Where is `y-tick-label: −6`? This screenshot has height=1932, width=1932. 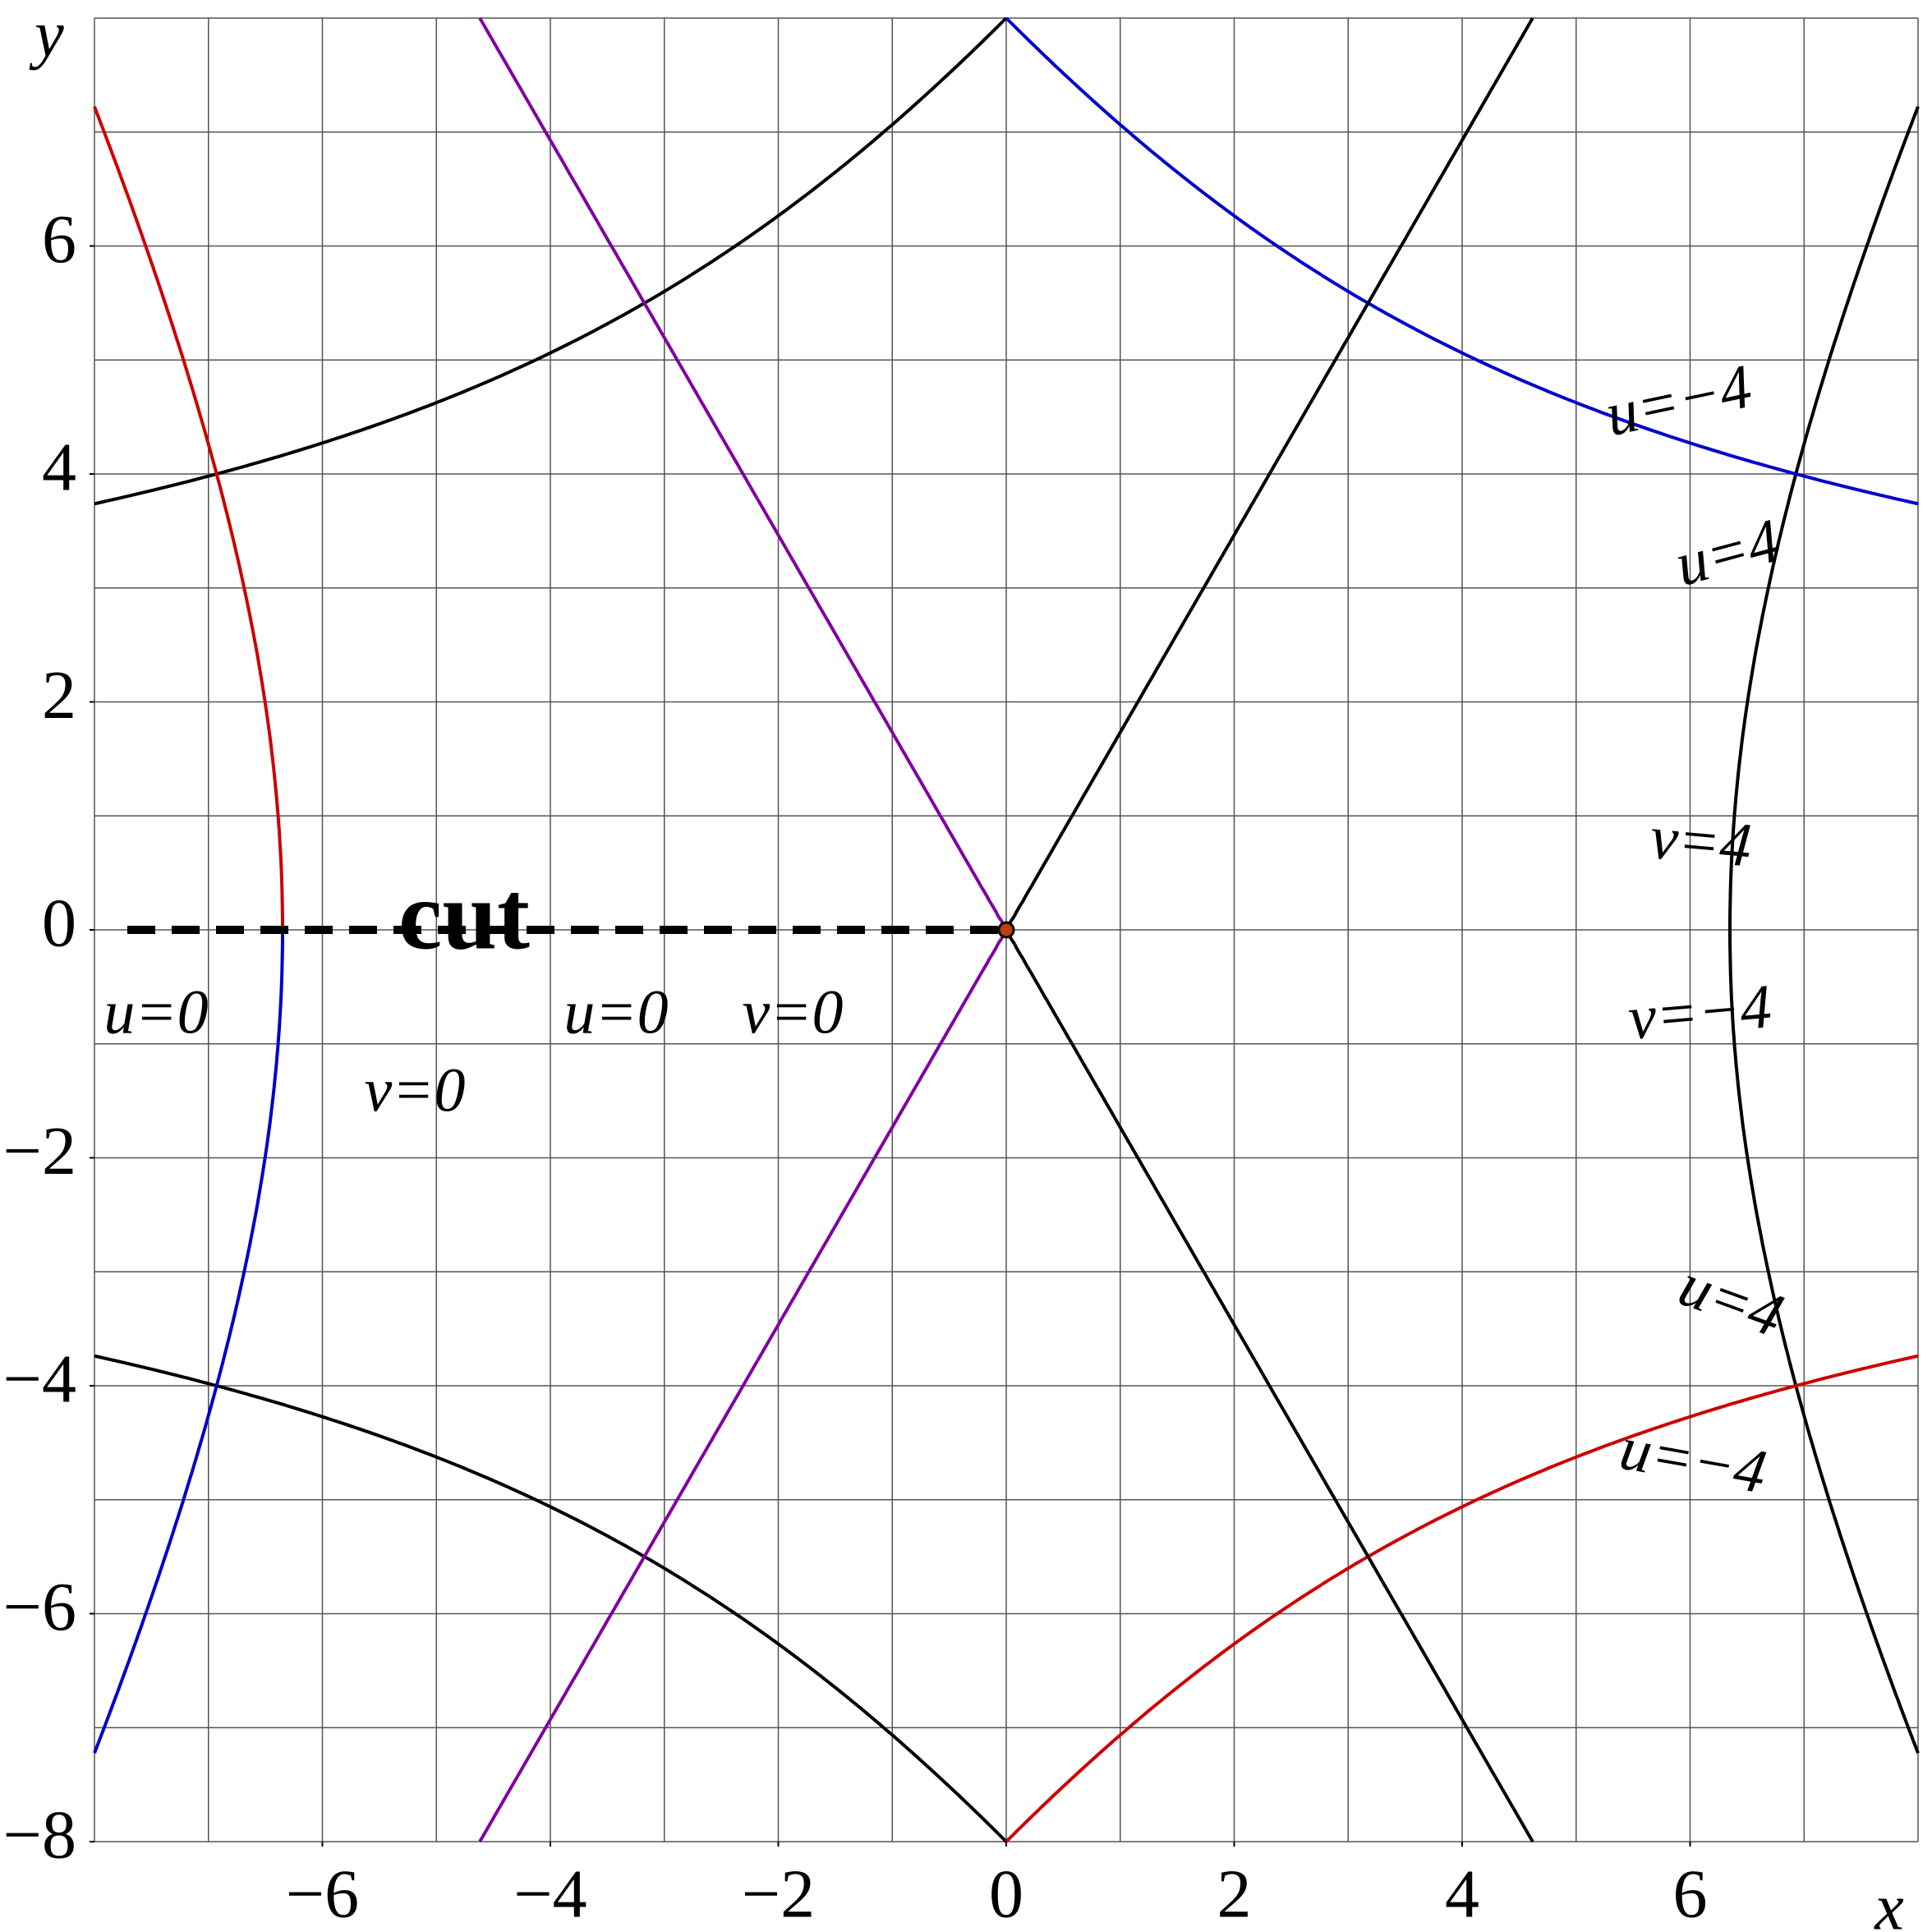 y-tick-label: −6 is located at coordinates (39, 1607).